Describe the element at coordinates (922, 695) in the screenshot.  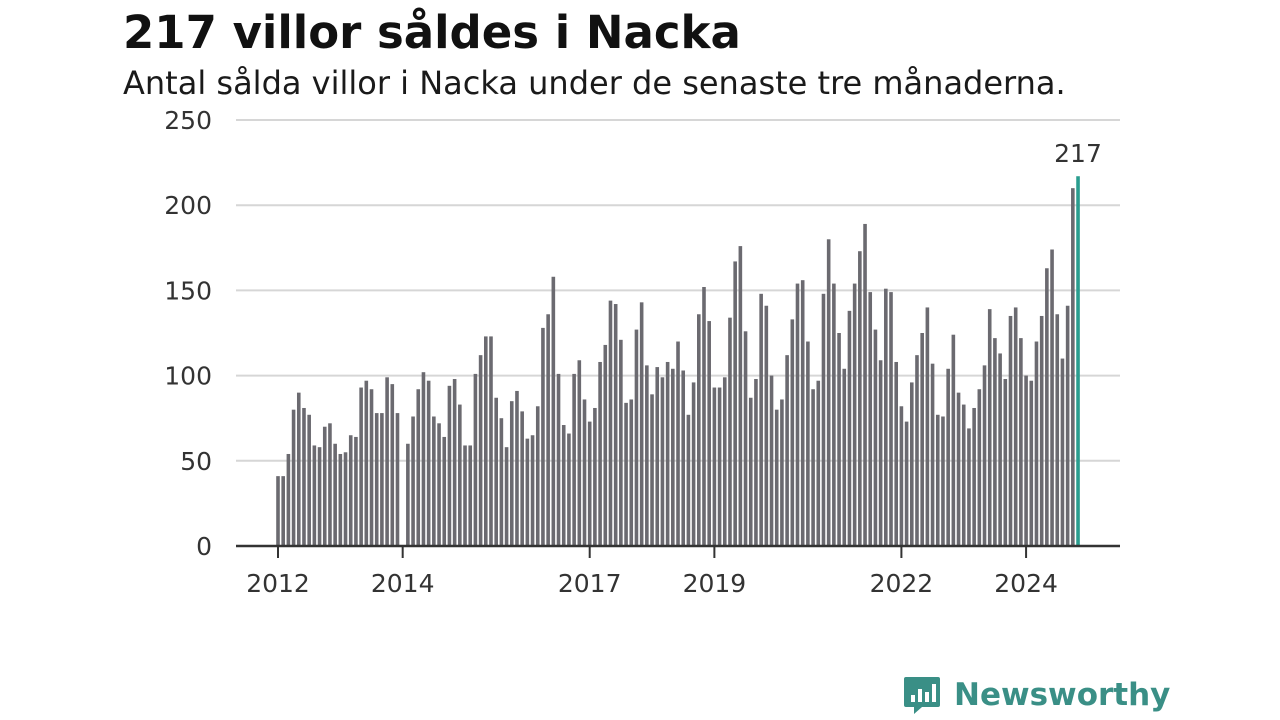
I see `bar-chart-bubble-icon` at that location.